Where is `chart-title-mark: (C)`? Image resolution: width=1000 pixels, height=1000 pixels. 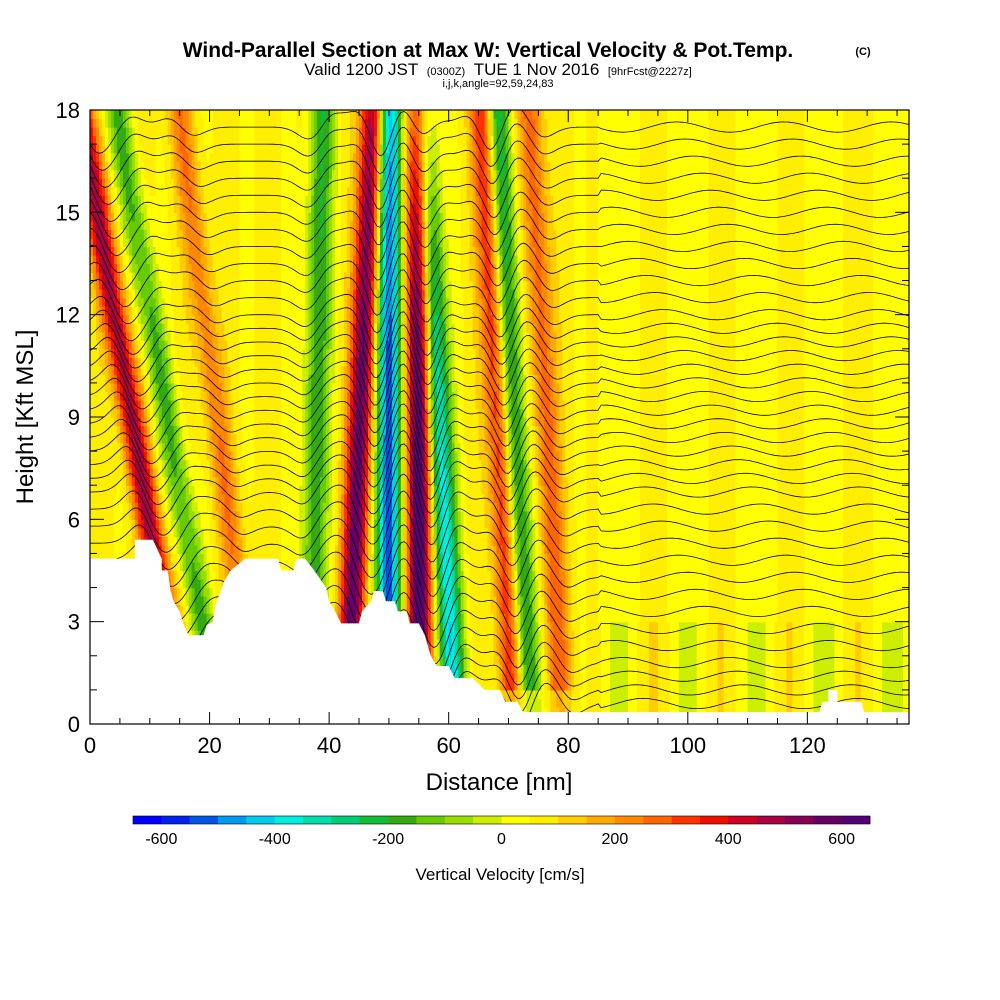
chart-title-mark: (C) is located at coordinates (863, 52).